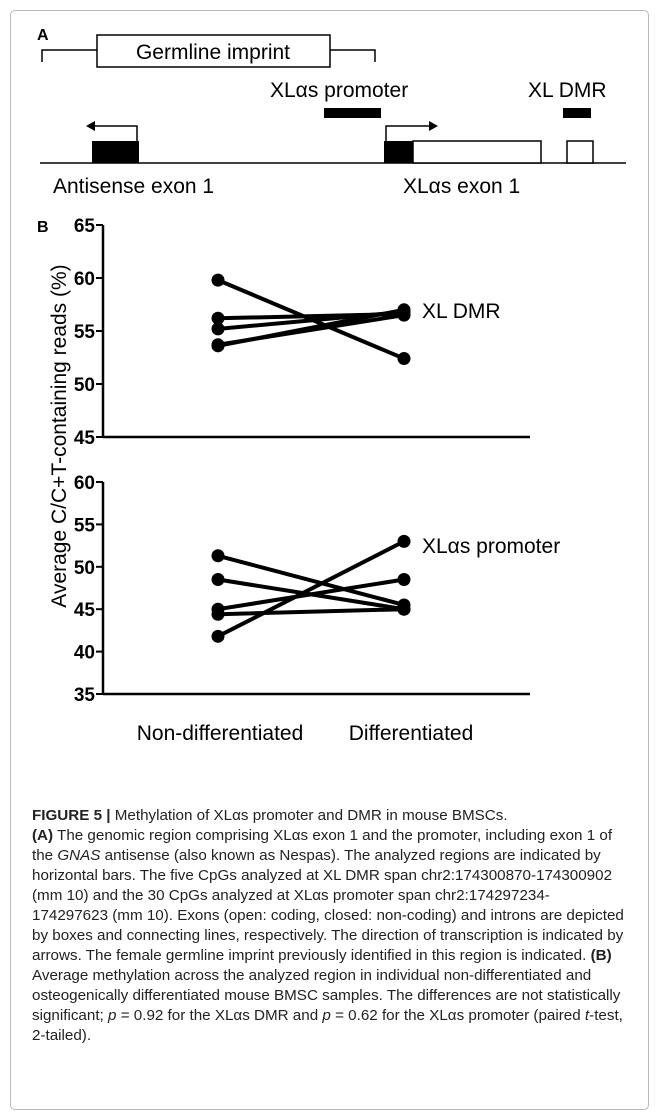 The image size is (657, 1118). I want to click on xl-exon-coding-box, so click(477, 152).